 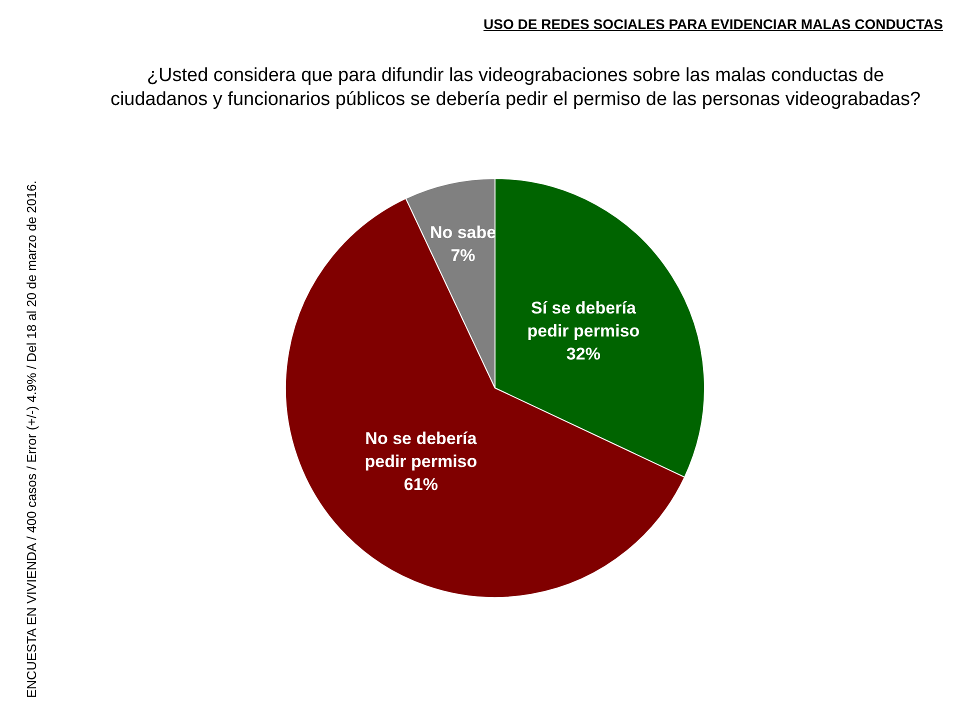 What do you see at coordinates (515, 88) in the screenshot?
I see `chart-subtitle: ¿Usted considera que para difundir las videograbaciones sobre las malas conductas de ciudadanos y funcionarios públicos se debería pedir el permiso de las personas videograbadas?` at bounding box center [515, 88].